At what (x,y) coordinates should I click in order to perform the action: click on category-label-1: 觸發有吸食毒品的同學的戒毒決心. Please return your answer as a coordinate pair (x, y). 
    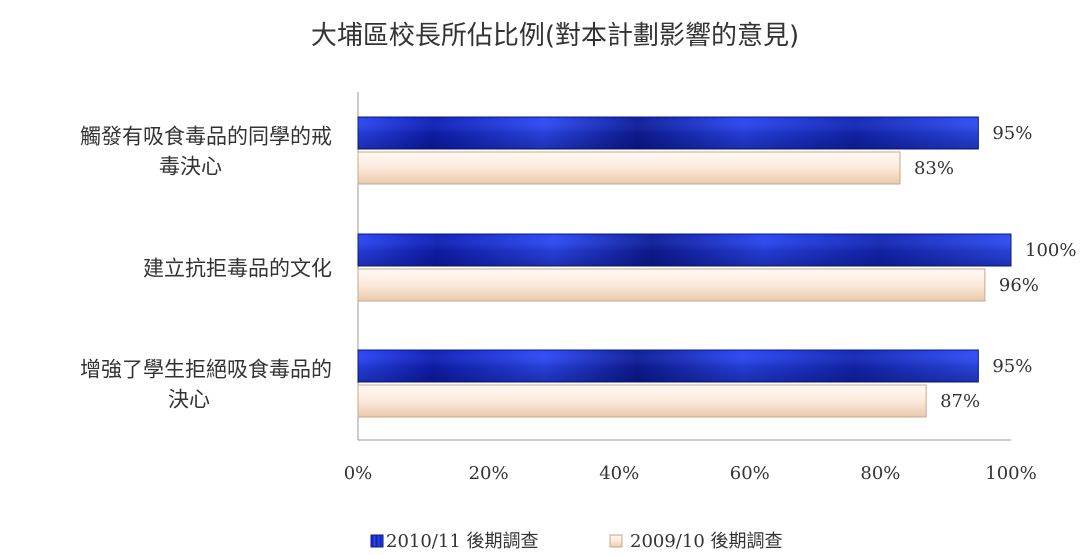
    Looking at the image, I should click on (206, 152).